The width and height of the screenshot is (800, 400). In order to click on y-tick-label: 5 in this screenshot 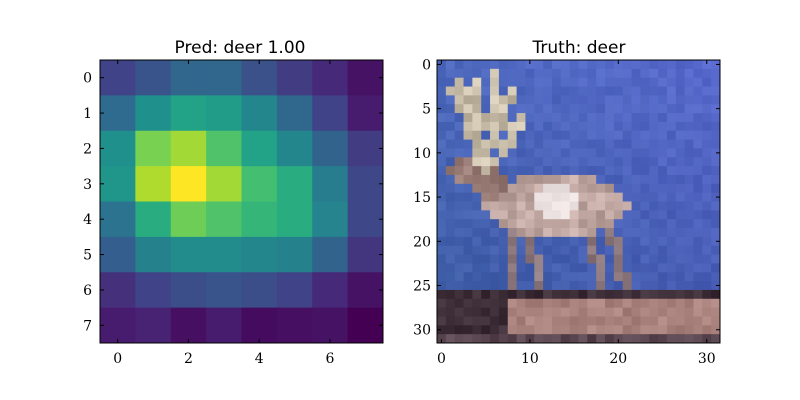, I will do `click(426, 110)`.